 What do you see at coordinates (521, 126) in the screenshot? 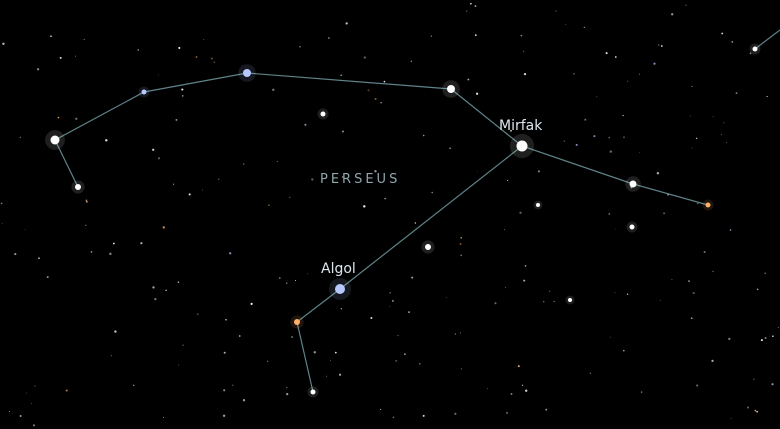
I see `mirfak-label: Mirfak` at bounding box center [521, 126].